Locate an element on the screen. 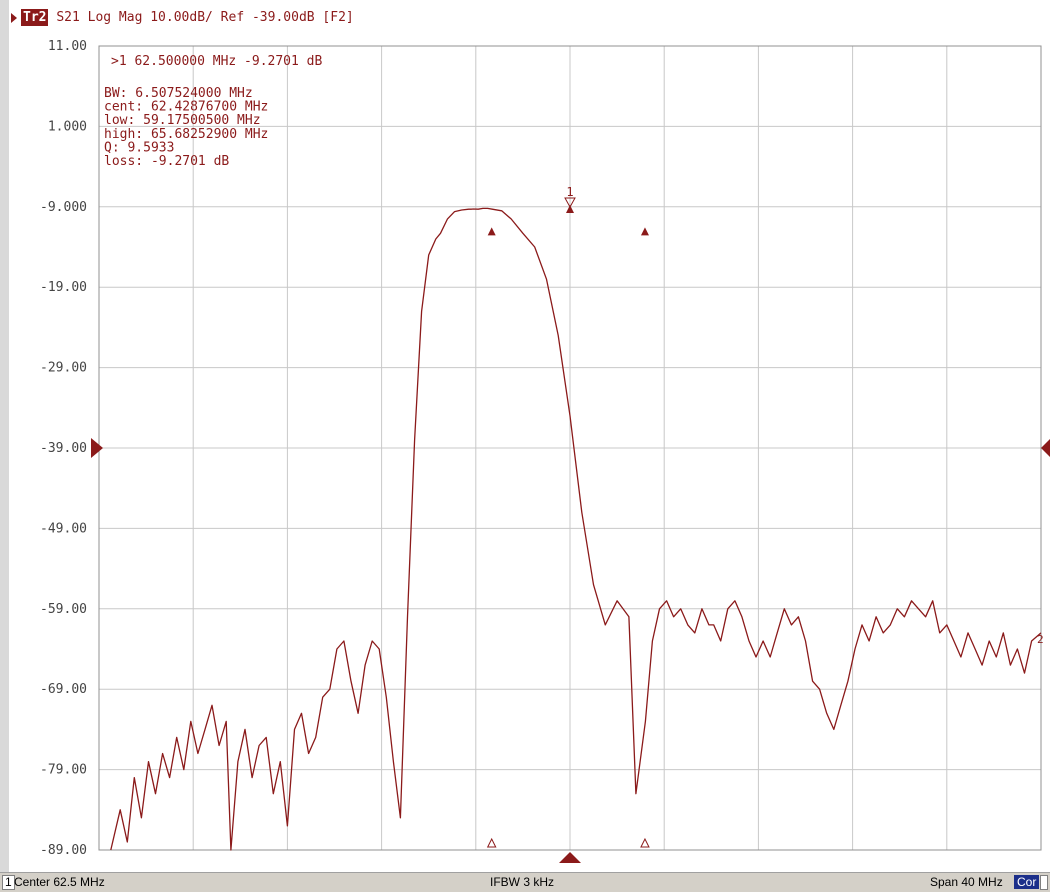 The height and width of the screenshot is (892, 1050). y-tick-label: -39.00 is located at coordinates (63, 448).